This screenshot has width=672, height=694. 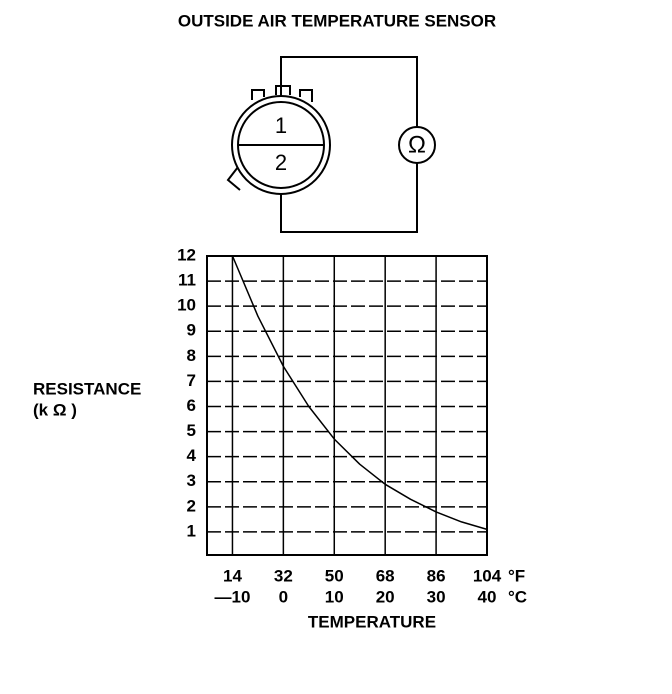 I want to click on x2-tick-label: 50, so click(x=334, y=575).